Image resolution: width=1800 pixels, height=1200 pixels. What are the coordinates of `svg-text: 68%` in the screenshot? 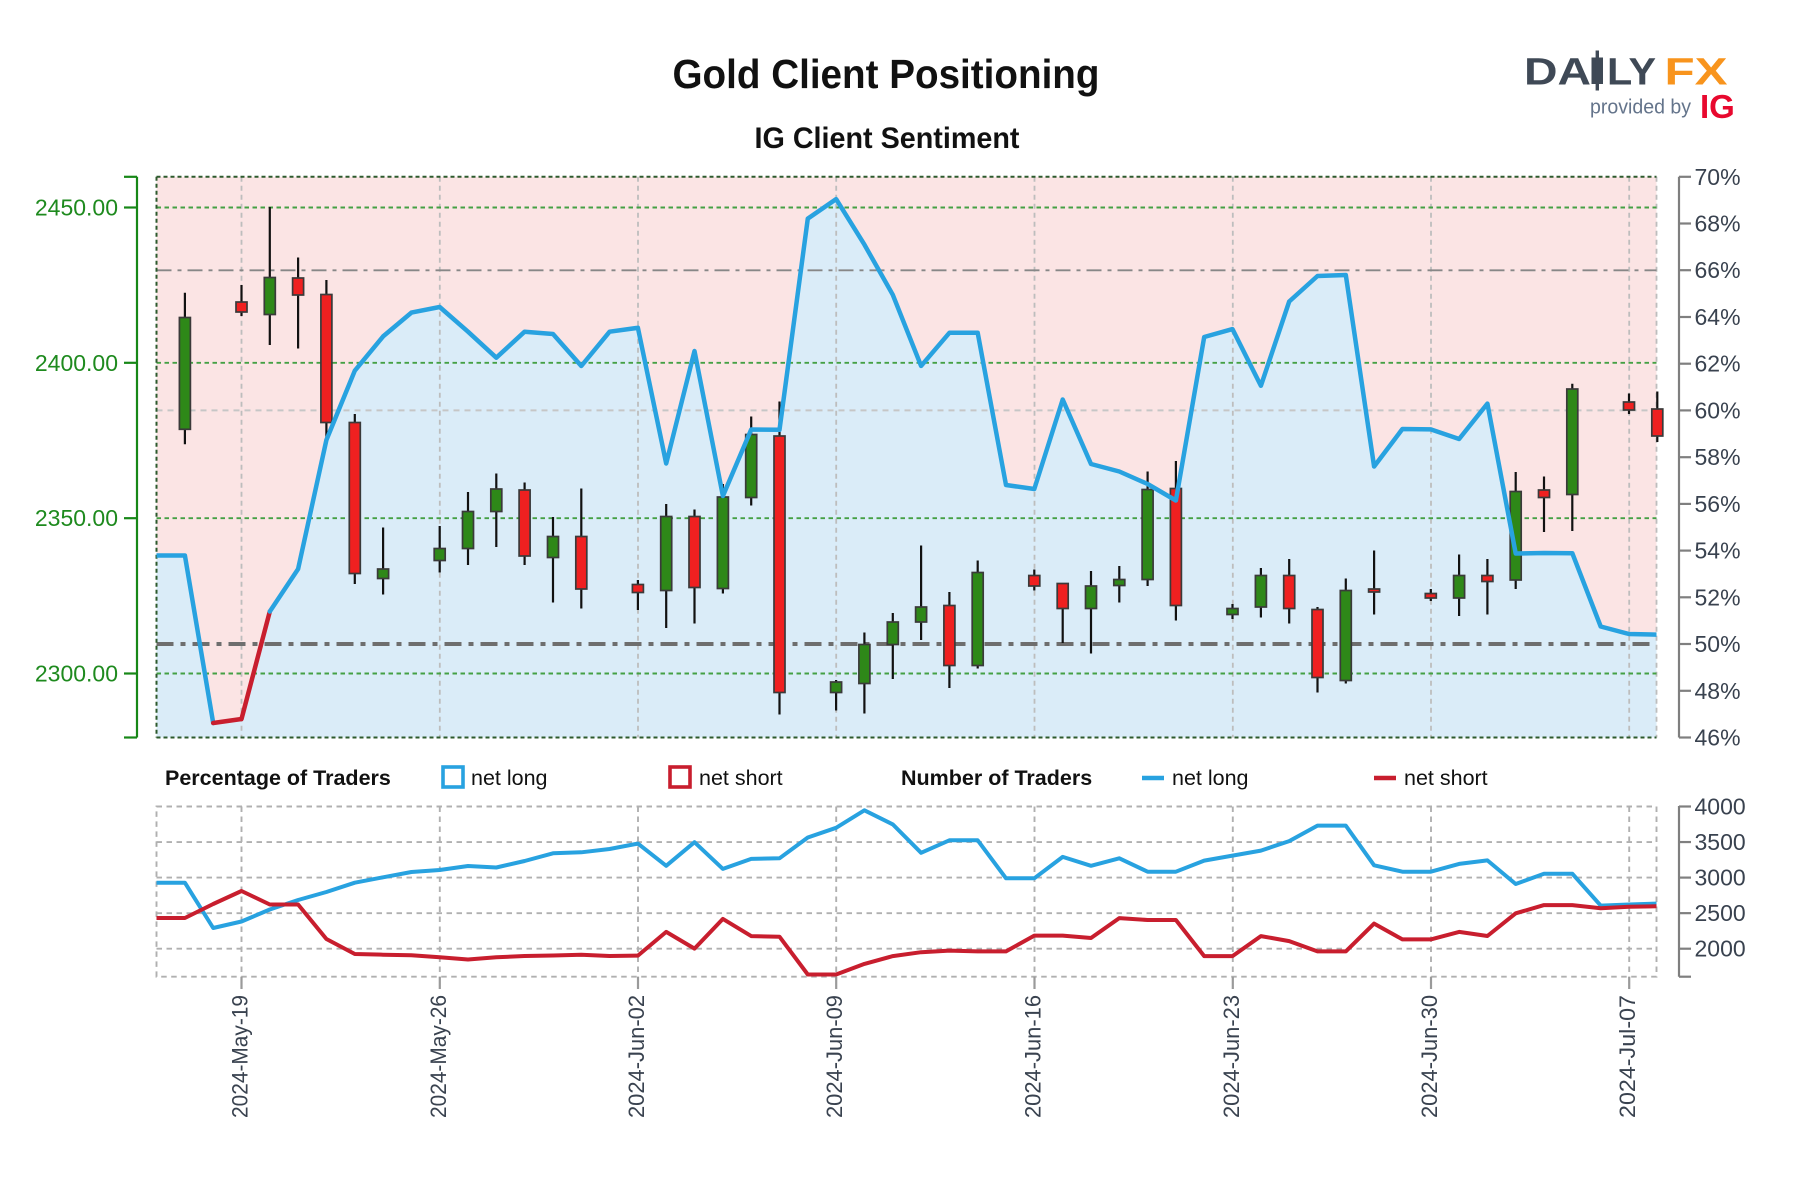 It's located at (1718, 224).